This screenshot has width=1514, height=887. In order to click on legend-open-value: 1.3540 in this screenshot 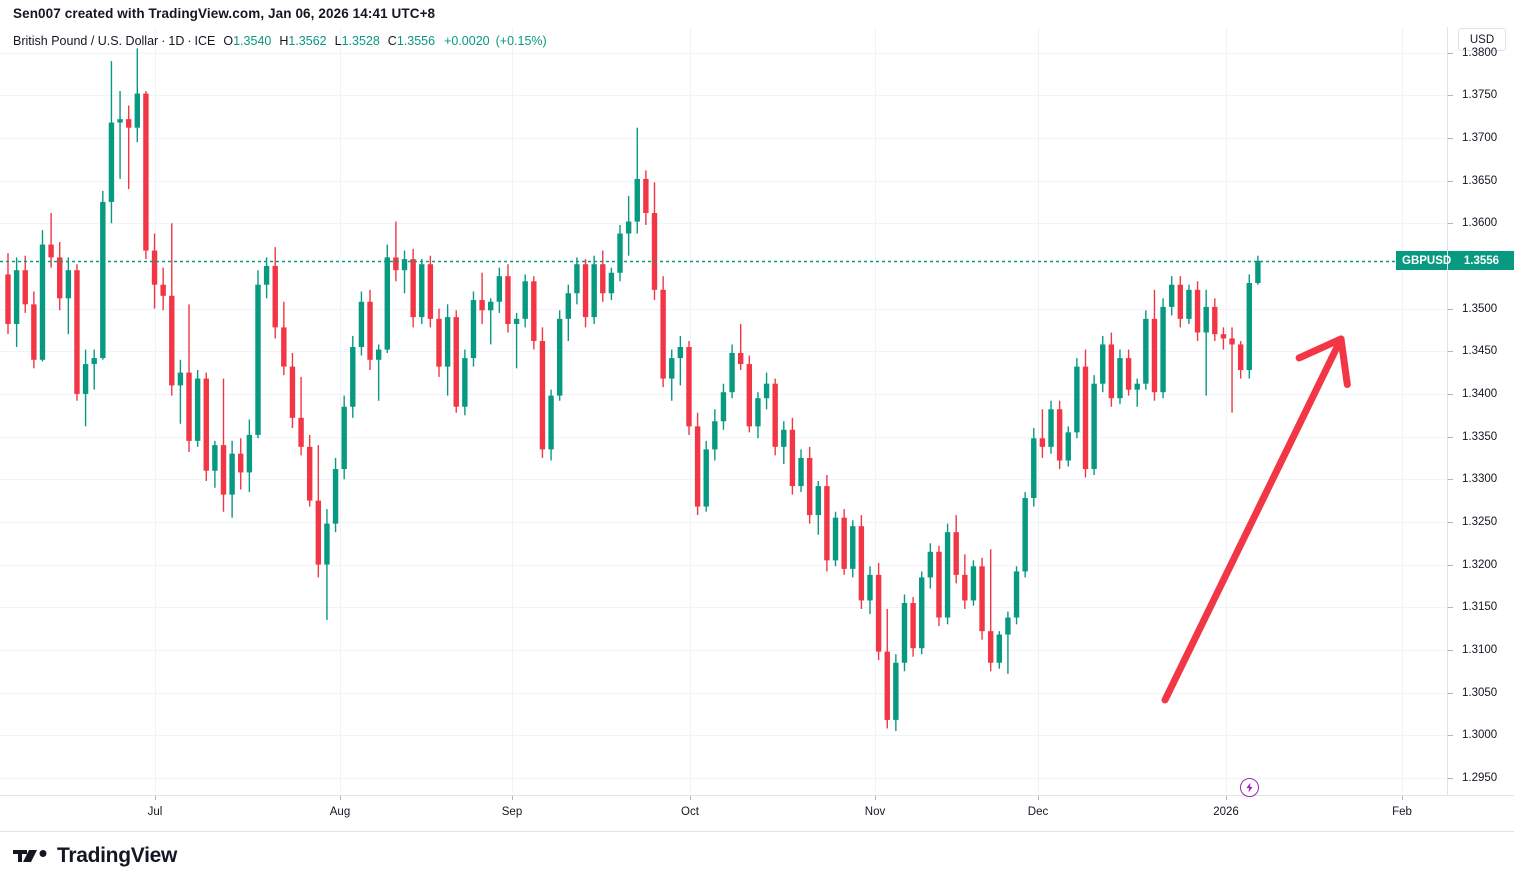, I will do `click(252, 41)`.